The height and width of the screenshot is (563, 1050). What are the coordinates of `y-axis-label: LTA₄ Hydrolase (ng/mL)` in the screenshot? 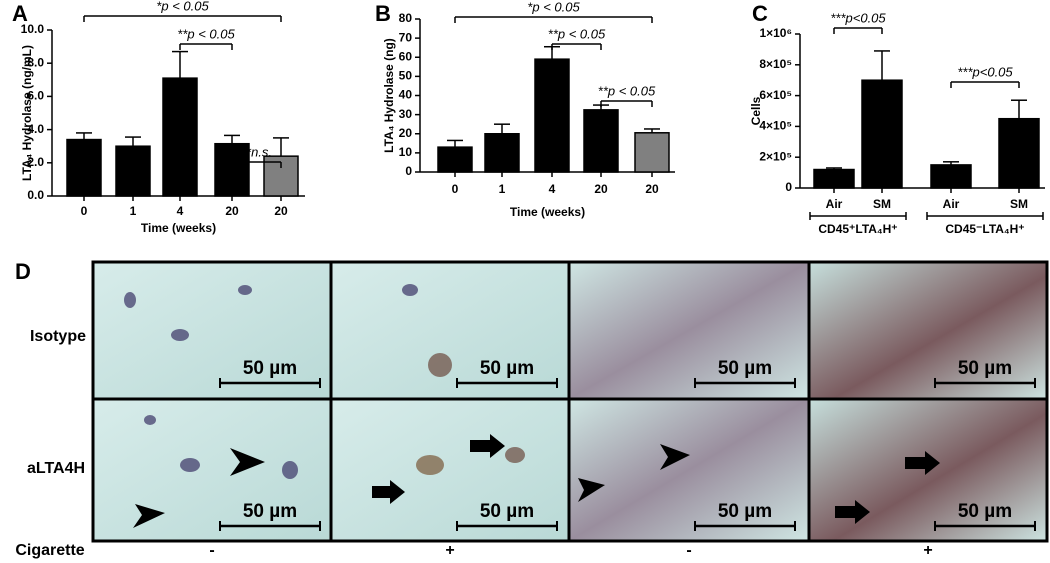 It's located at (27, 113).